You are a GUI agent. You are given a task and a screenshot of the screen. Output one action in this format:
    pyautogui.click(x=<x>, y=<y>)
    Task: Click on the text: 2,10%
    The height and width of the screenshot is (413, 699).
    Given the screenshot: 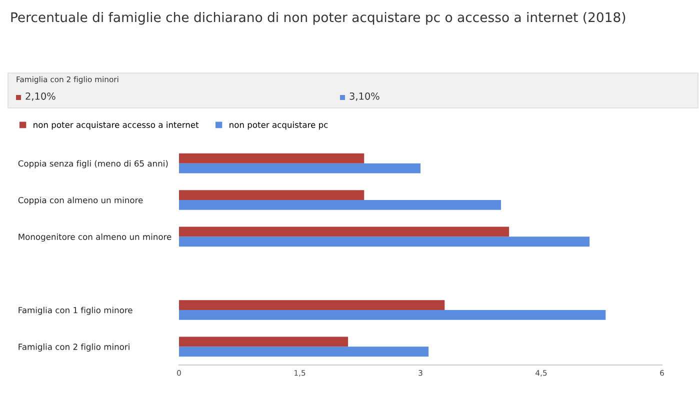 What is the action you would take?
    pyautogui.click(x=41, y=96)
    